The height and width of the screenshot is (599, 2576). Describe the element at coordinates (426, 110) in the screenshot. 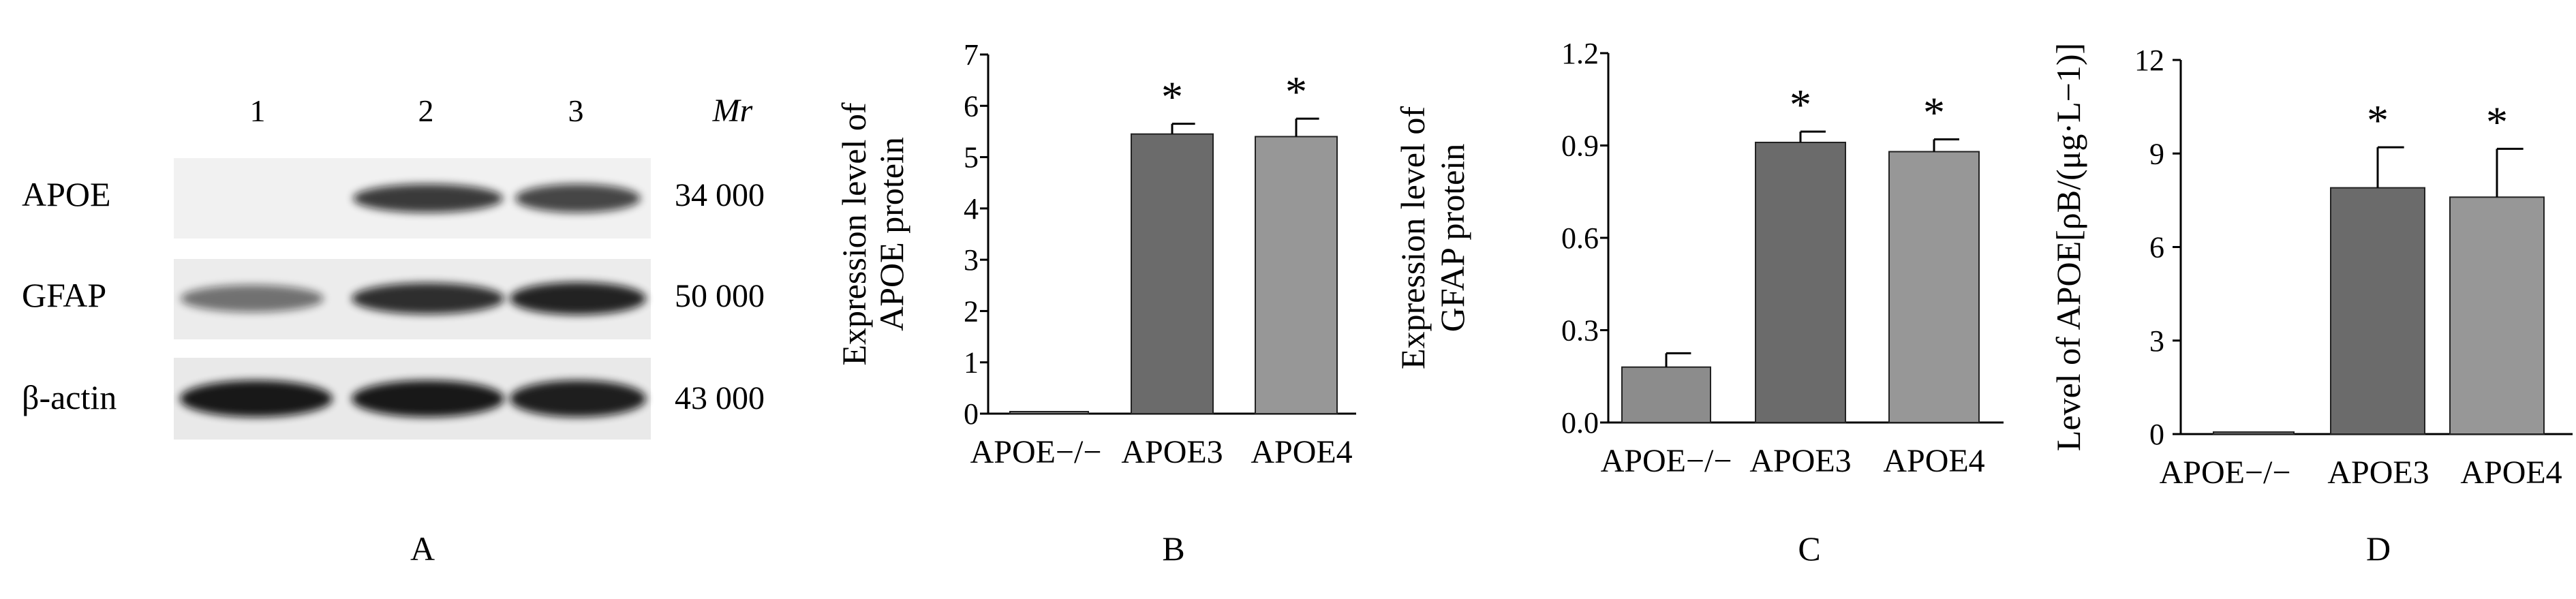

I see `lane-label-2: 2` at that location.